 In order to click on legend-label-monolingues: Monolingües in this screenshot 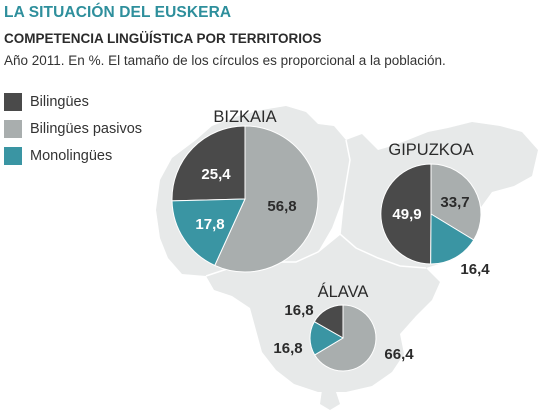, I will do `click(71, 155)`.